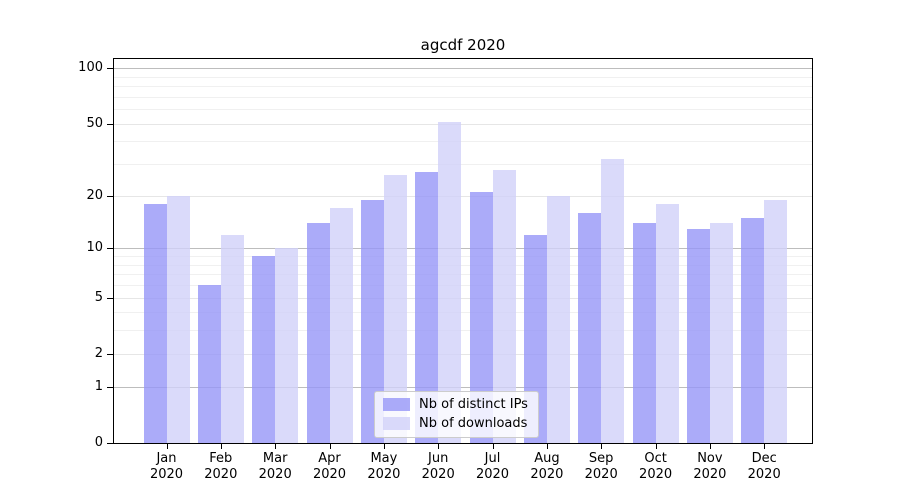  What do you see at coordinates (473, 404) in the screenshot?
I see `legend-label-distinct-ips: Nb of distinct IPs` at bounding box center [473, 404].